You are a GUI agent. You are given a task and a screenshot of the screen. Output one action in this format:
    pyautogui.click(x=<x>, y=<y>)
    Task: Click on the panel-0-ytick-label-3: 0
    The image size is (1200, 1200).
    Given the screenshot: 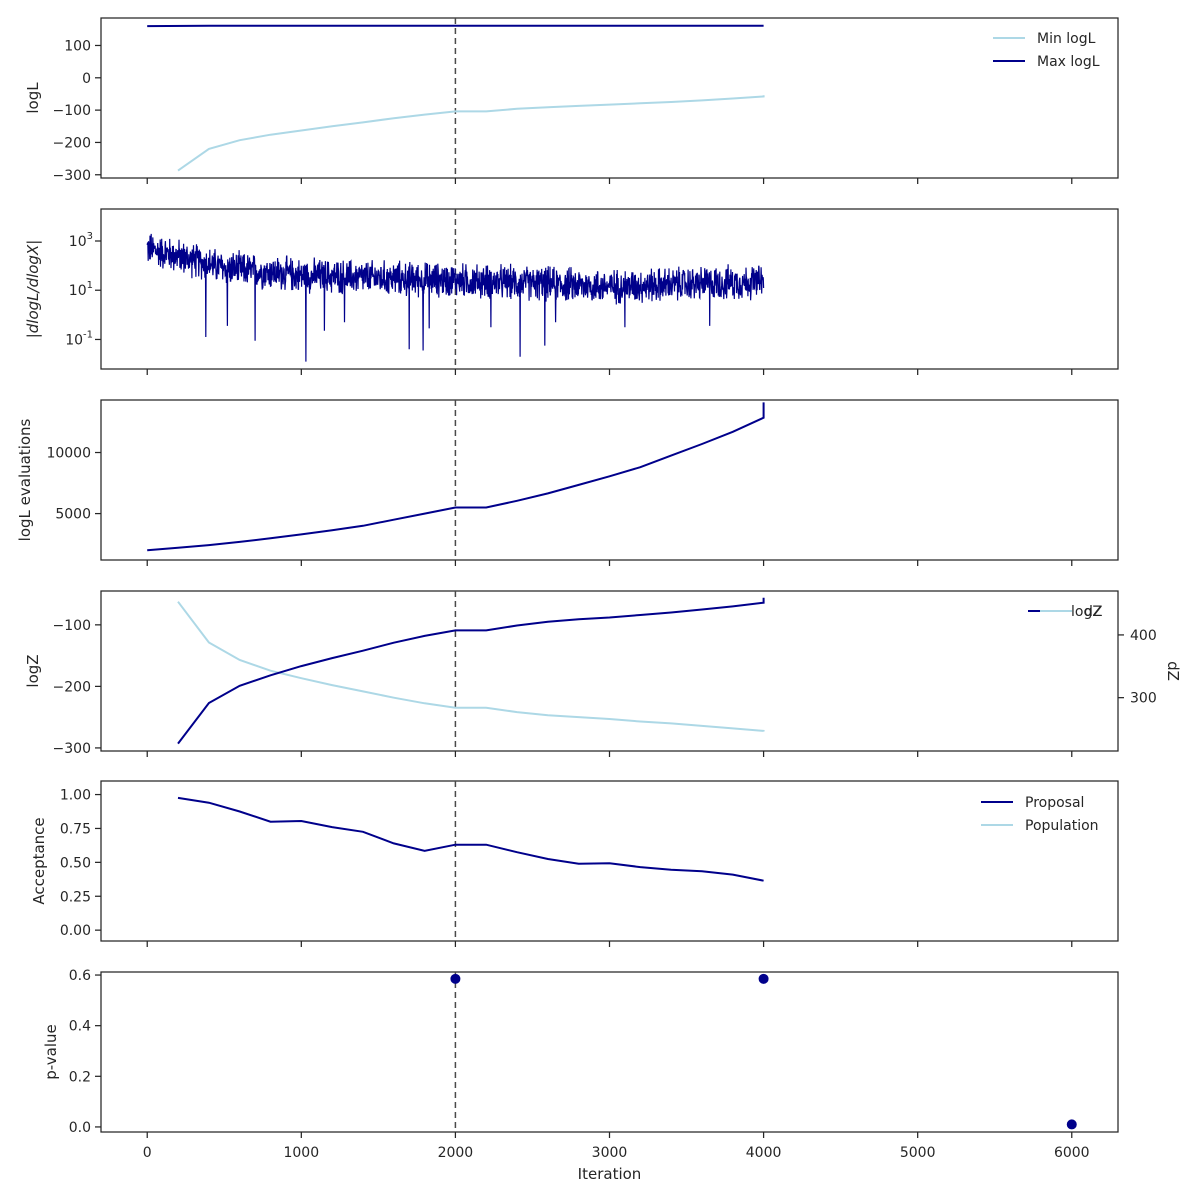 What is the action you would take?
    pyautogui.click(x=86, y=79)
    